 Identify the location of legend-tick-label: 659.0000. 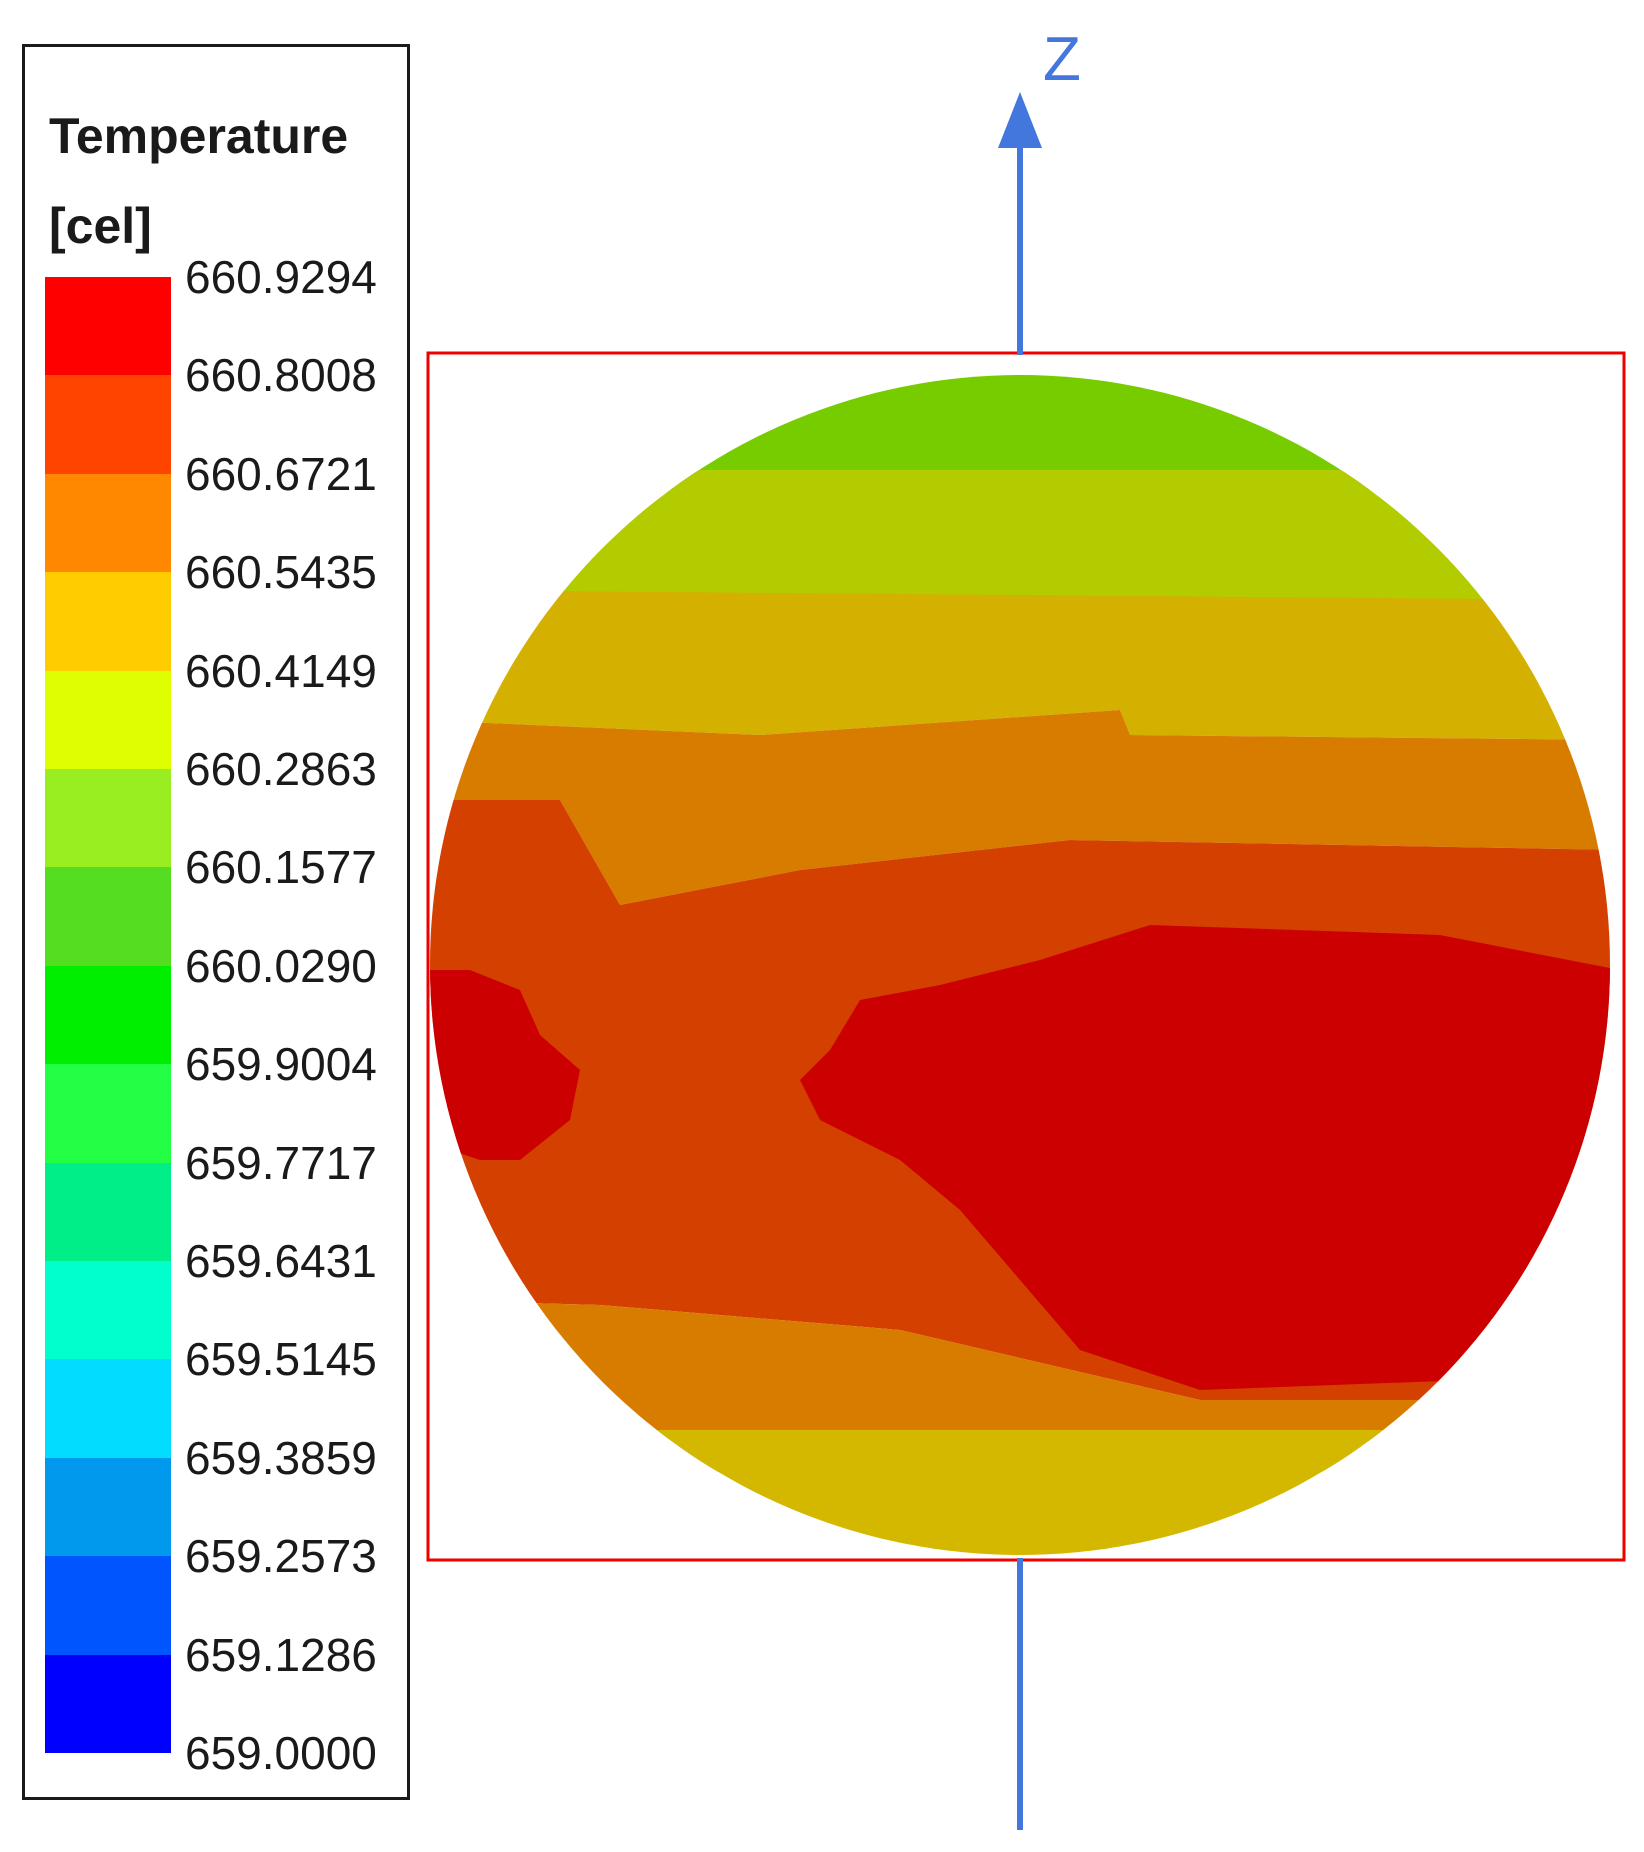
(281, 1753).